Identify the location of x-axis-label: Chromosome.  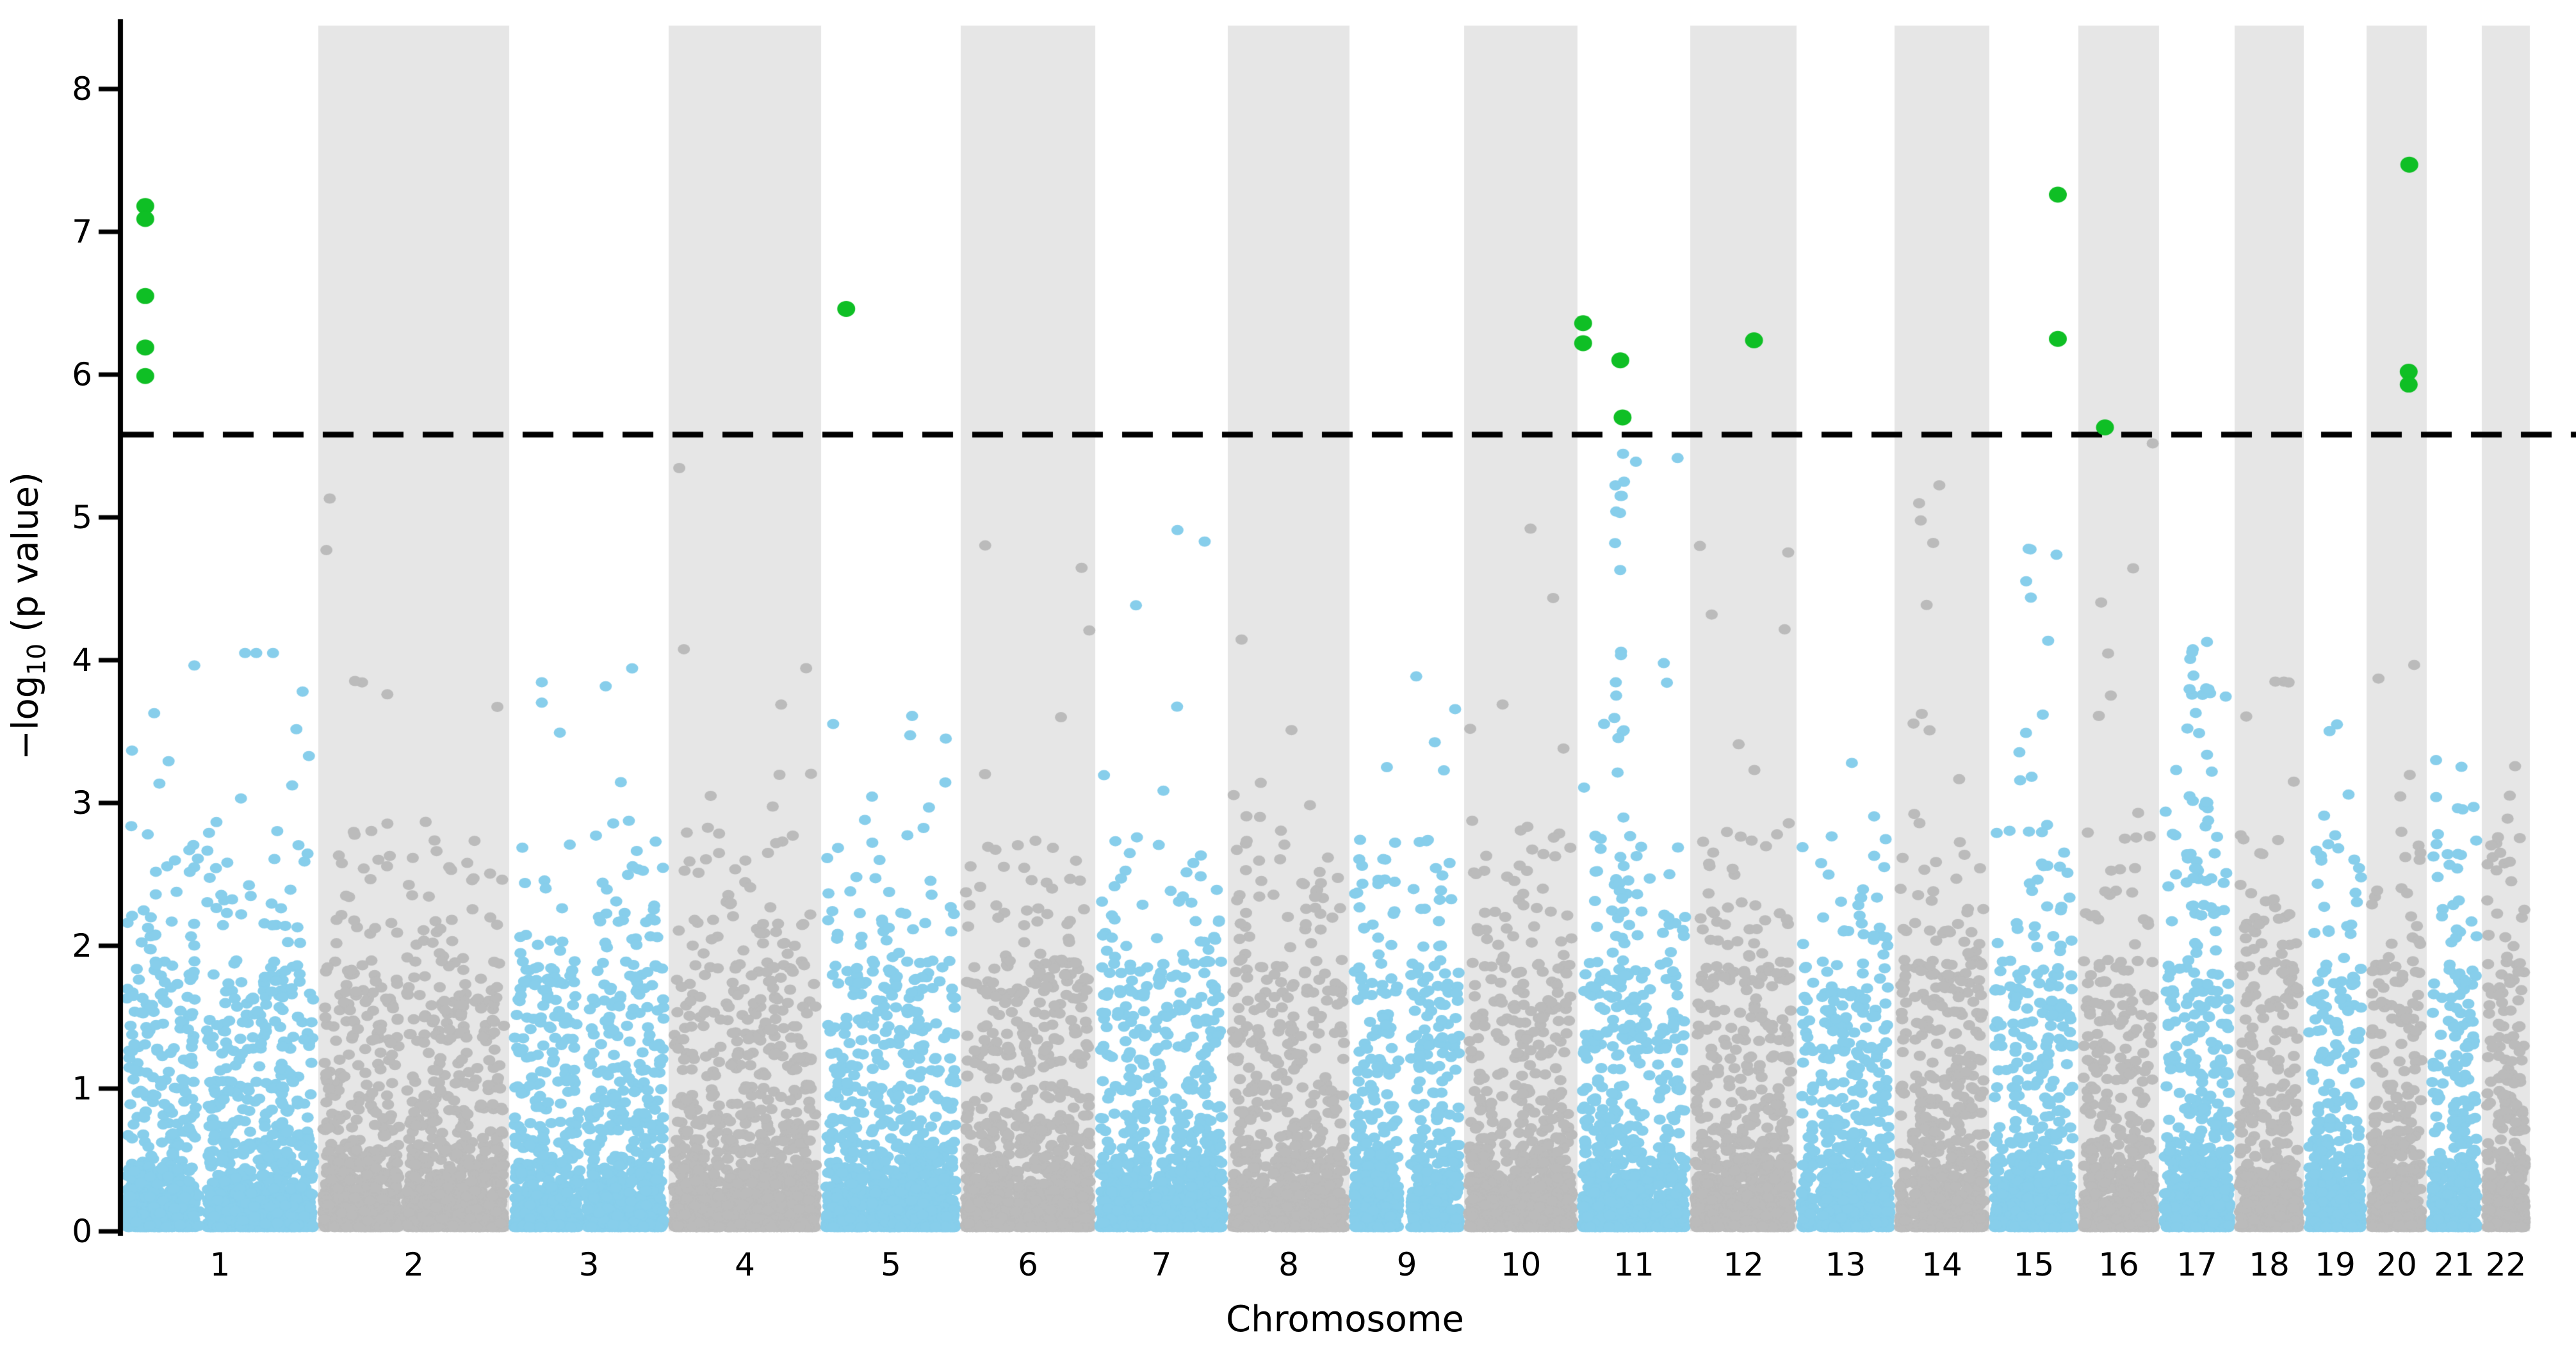
(1345, 1319).